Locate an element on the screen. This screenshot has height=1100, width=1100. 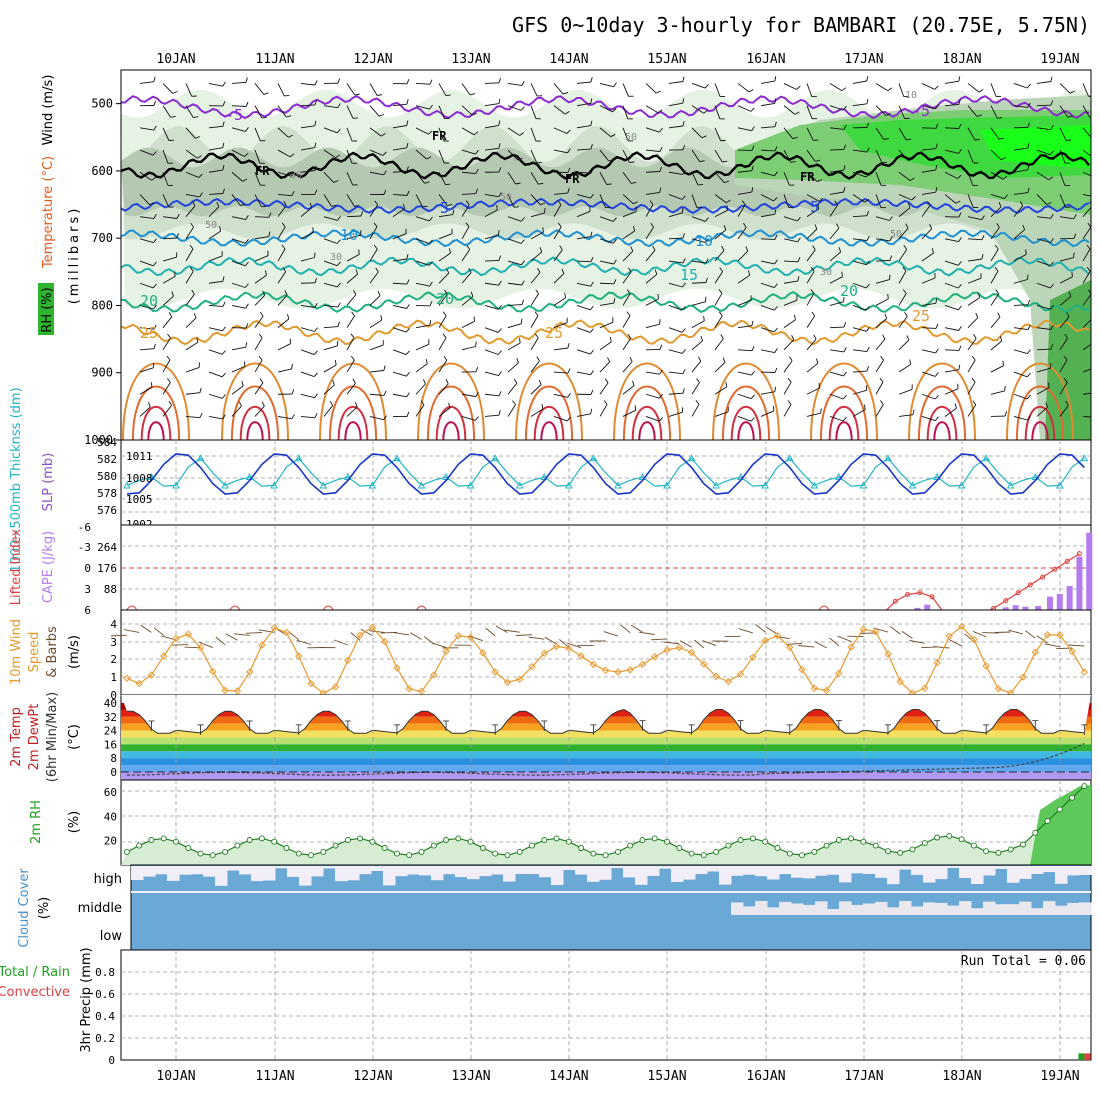
cape-bar is located at coordinates (917, 608).